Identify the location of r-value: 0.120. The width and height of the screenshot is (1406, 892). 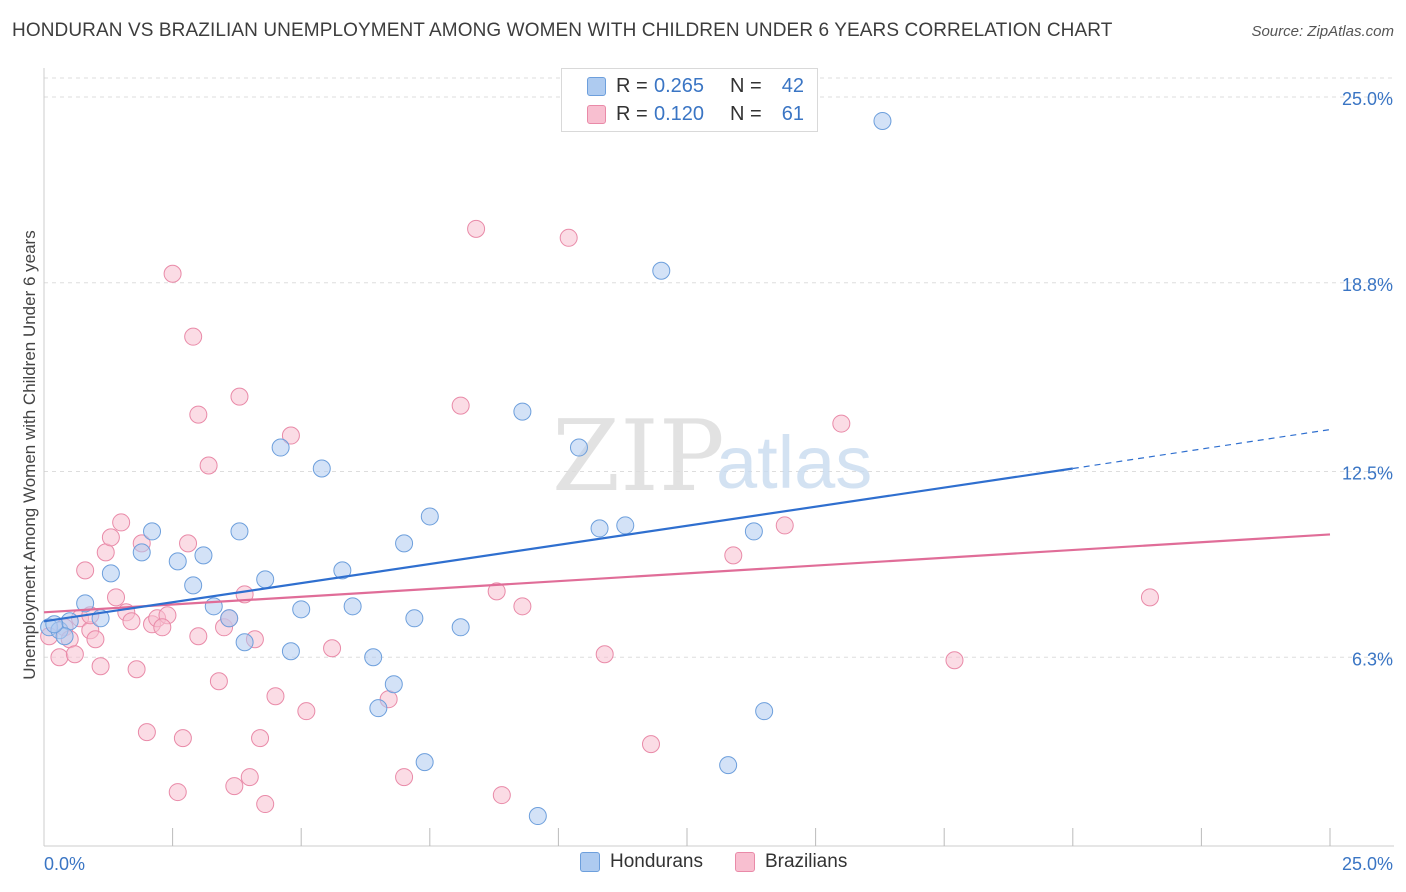
(679, 113).